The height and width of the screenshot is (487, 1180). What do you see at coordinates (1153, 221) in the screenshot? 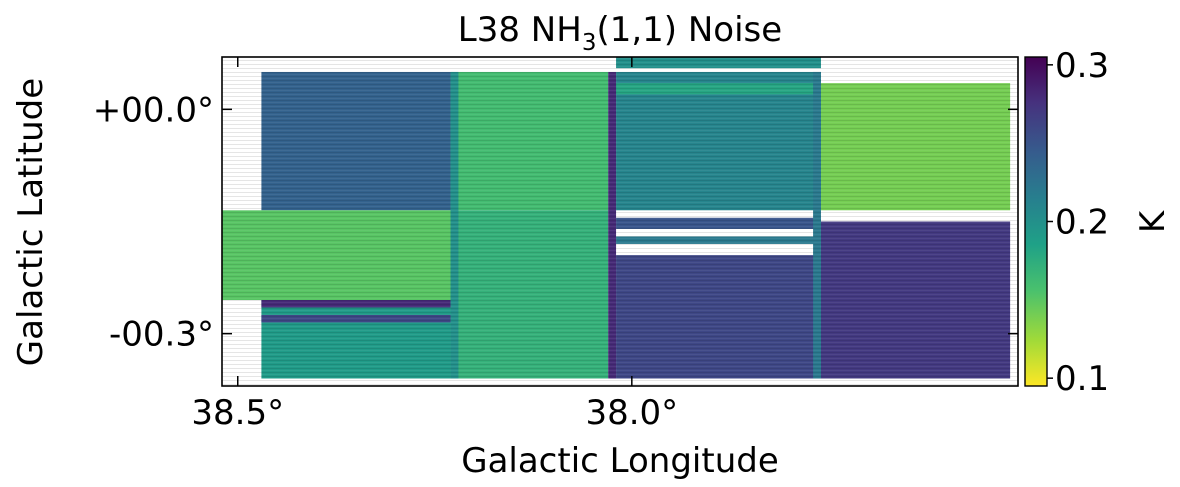
I see `colorbar-label: K` at bounding box center [1153, 221].